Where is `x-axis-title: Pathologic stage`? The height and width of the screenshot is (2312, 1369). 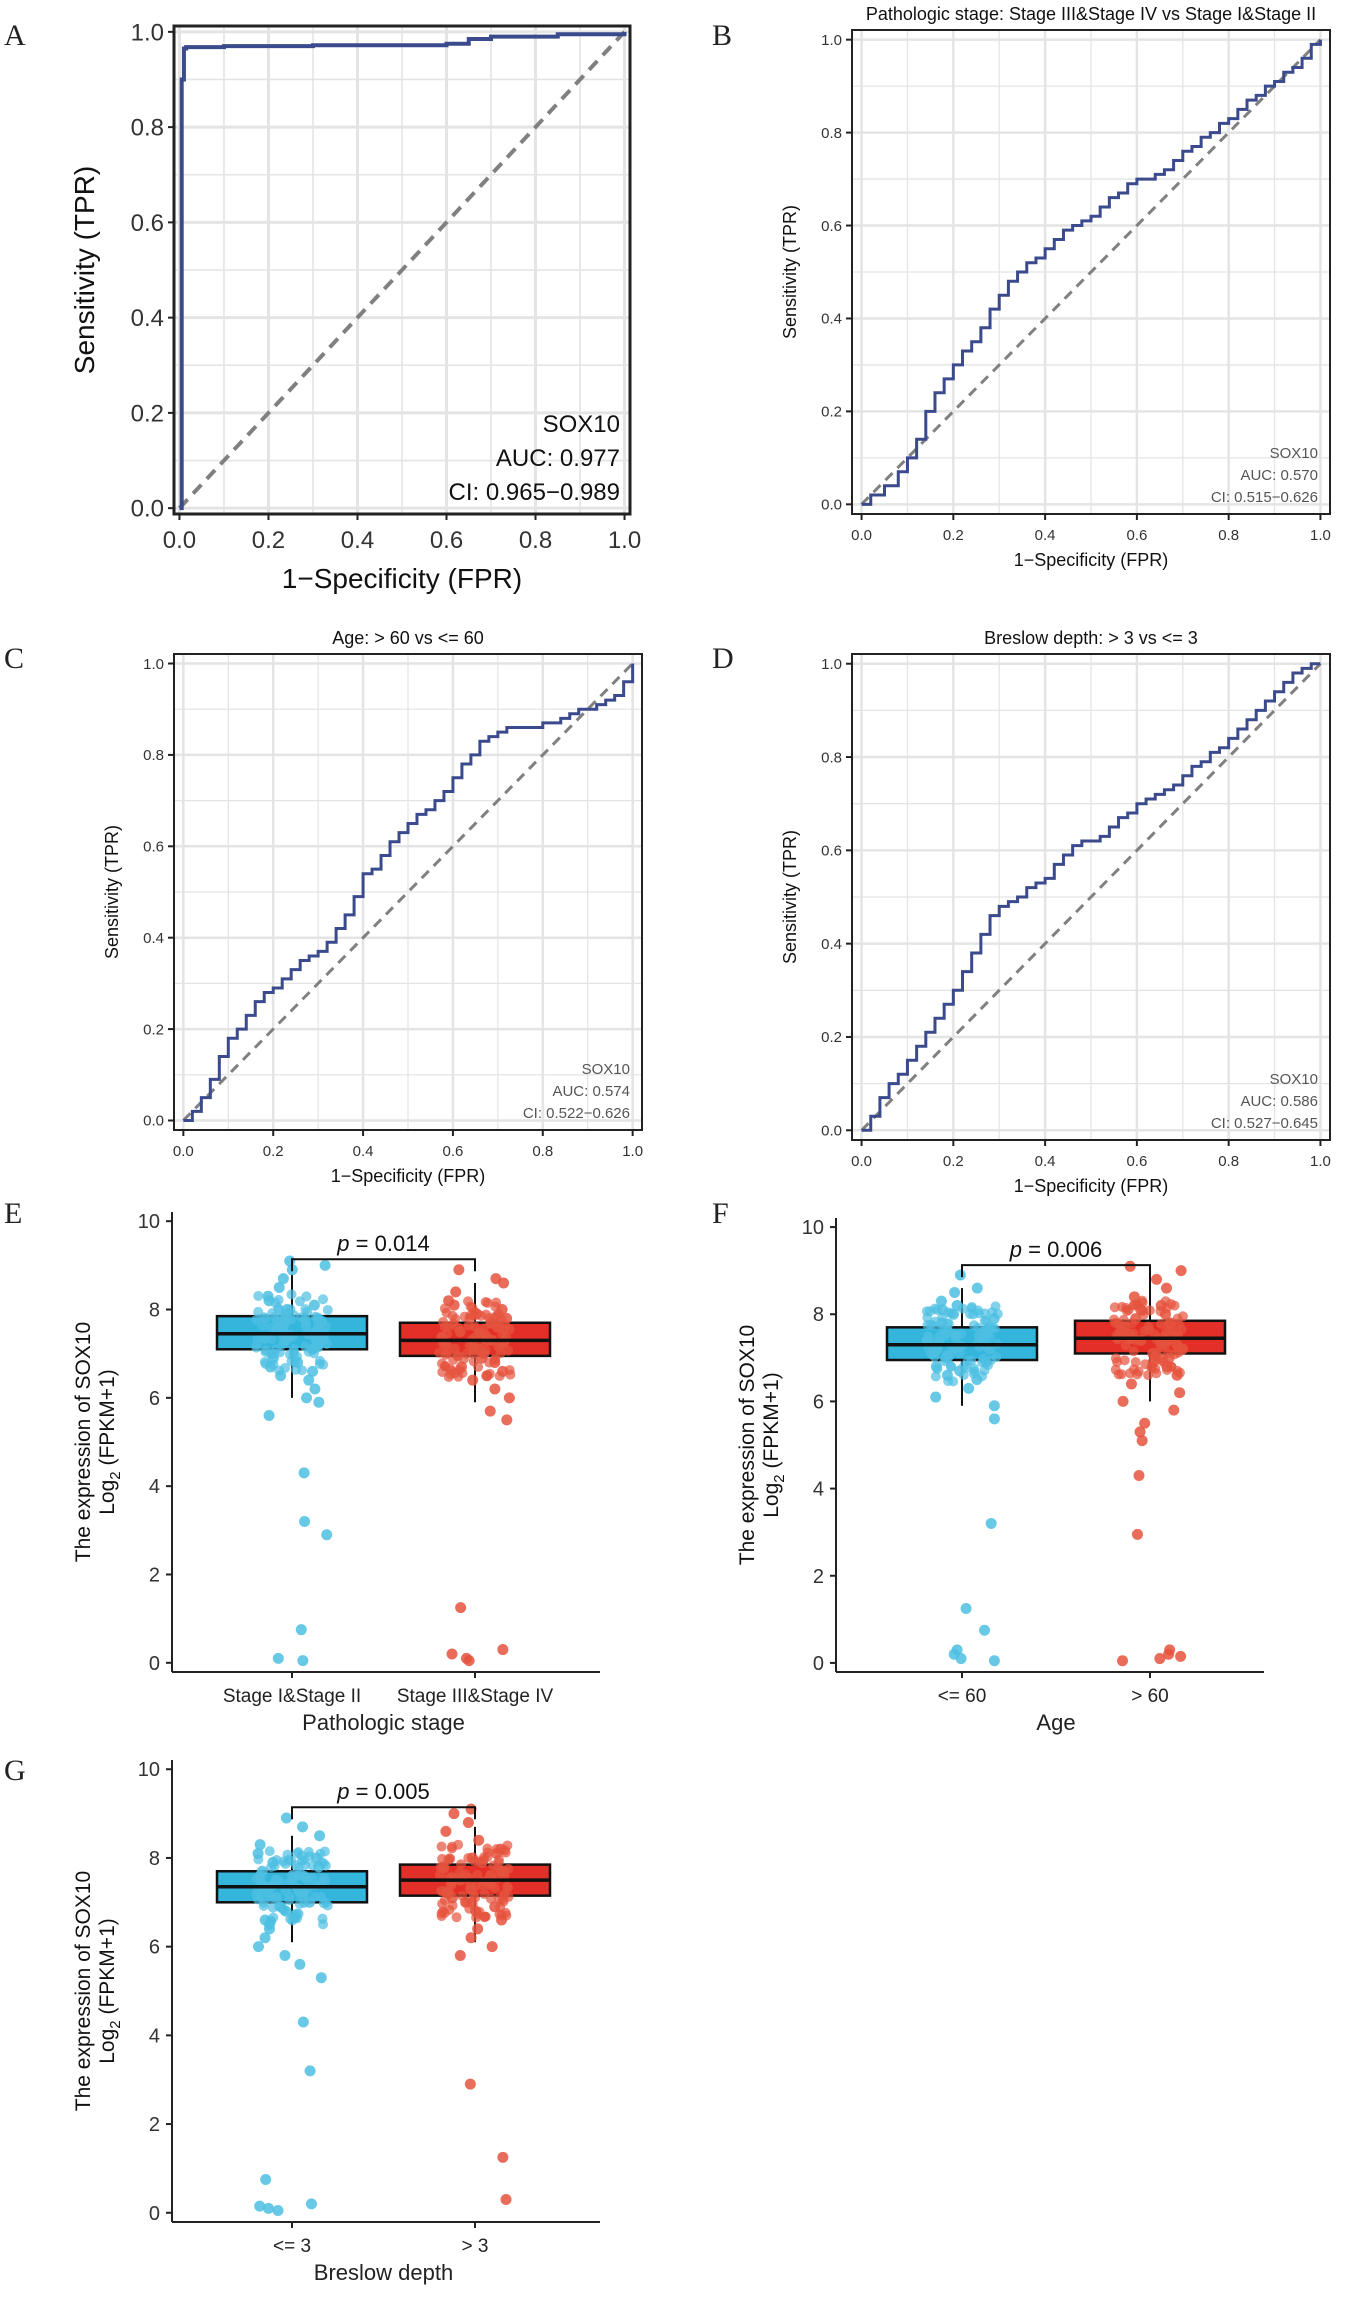 x-axis-title: Pathologic stage is located at coordinates (383, 1722).